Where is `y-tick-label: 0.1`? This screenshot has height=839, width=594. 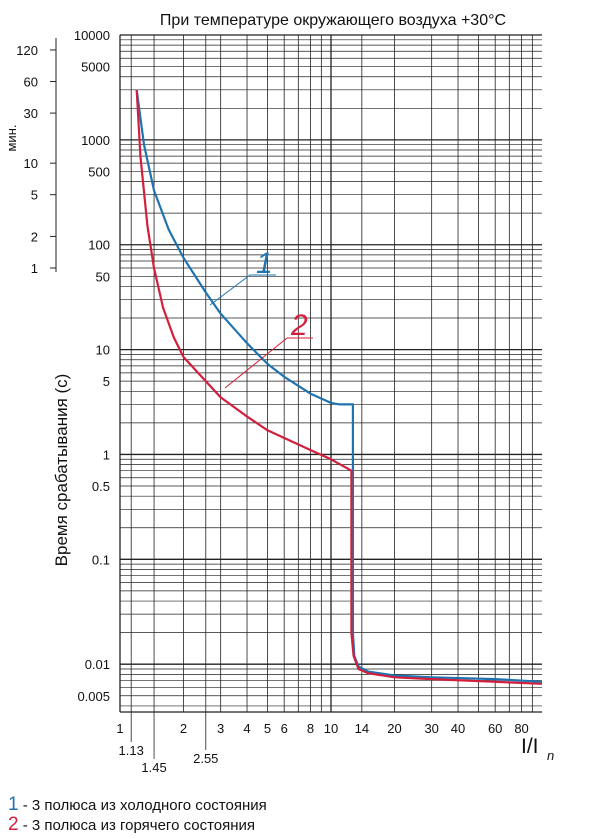 y-tick-label: 0.1 is located at coordinates (101, 559).